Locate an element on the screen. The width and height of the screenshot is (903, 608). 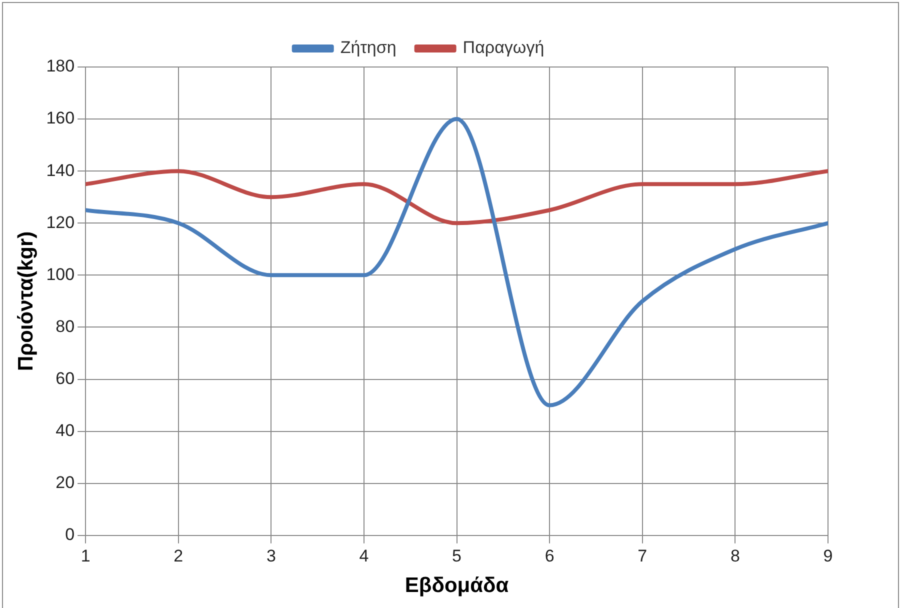
y-tick-label: 0 is located at coordinates (70, 534).